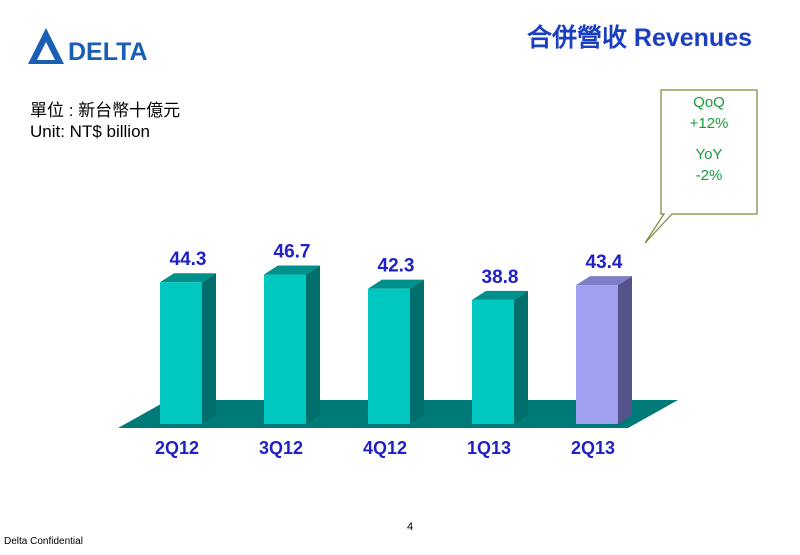 The width and height of the screenshot is (800, 555). What do you see at coordinates (489, 448) in the screenshot?
I see `category-label-1Q13: 1Q13` at bounding box center [489, 448].